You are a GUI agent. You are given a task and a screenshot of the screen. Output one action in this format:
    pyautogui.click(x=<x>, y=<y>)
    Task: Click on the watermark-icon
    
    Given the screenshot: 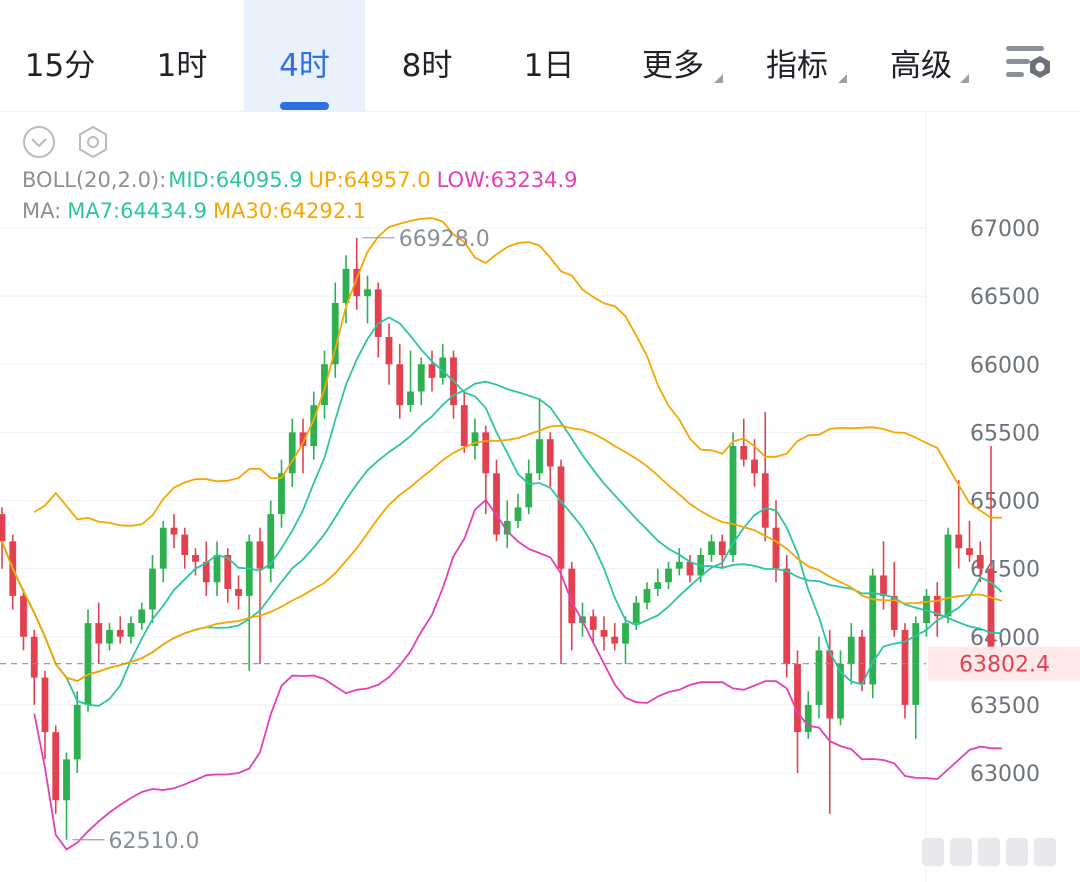 What is the action you would take?
    pyautogui.click(x=989, y=852)
    